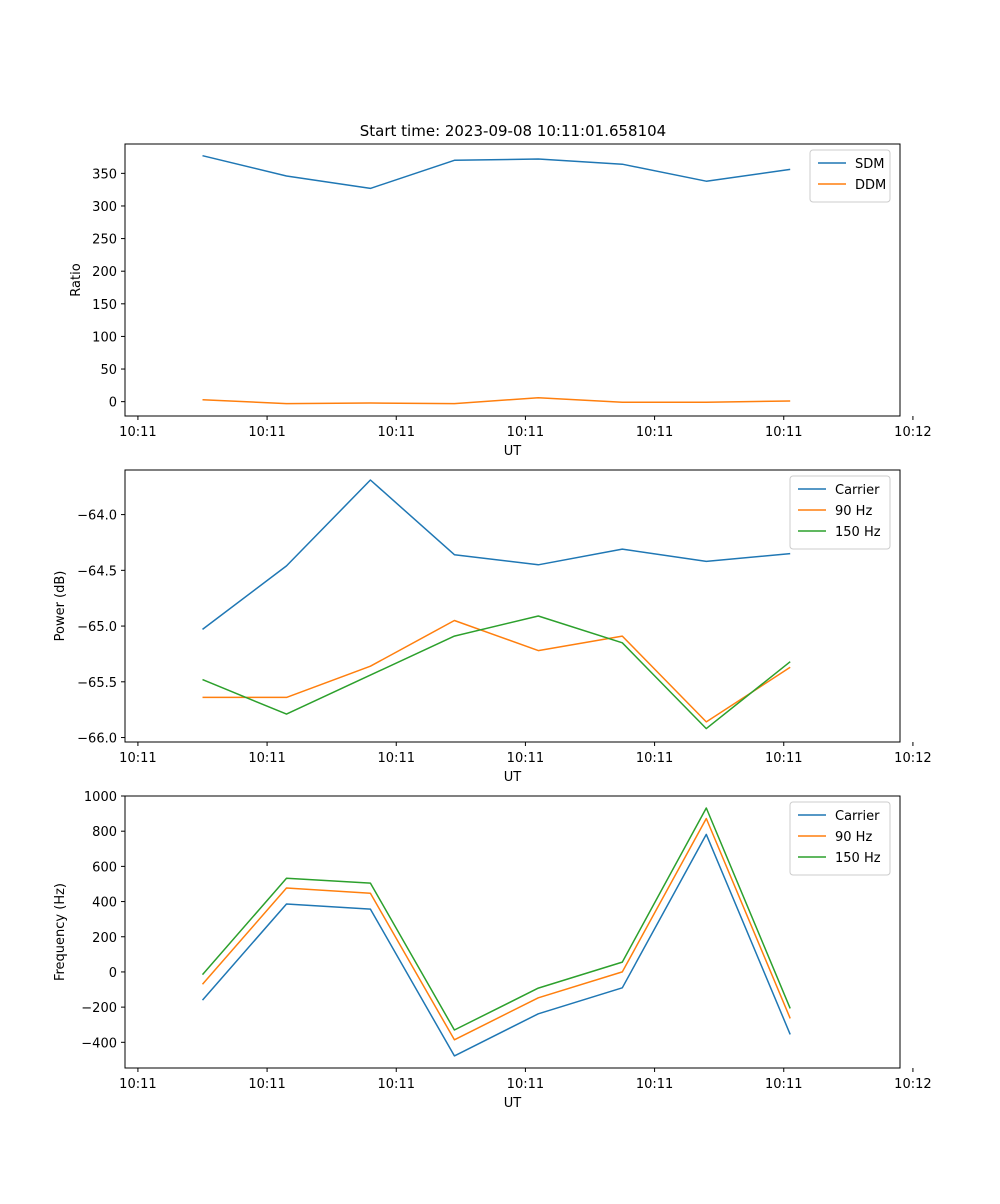 The width and height of the screenshot is (1000, 1204). Describe the element at coordinates (100, 797) in the screenshot. I see `y-tick-label: 1000` at that location.